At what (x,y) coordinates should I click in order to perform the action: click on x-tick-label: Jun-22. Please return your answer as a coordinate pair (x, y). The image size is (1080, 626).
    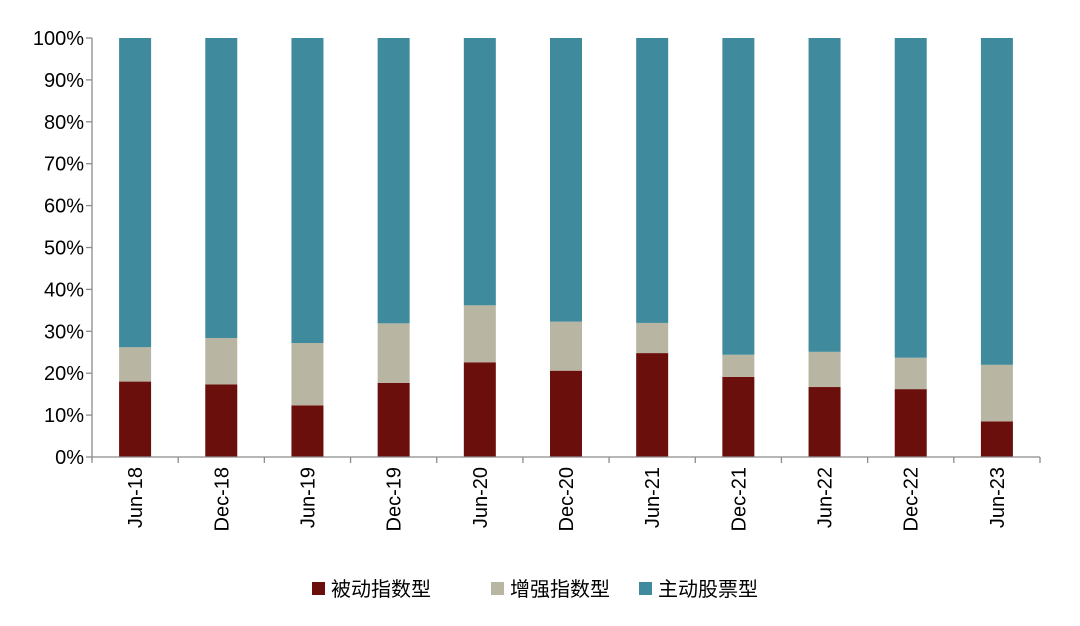
    Looking at the image, I should click on (826, 497).